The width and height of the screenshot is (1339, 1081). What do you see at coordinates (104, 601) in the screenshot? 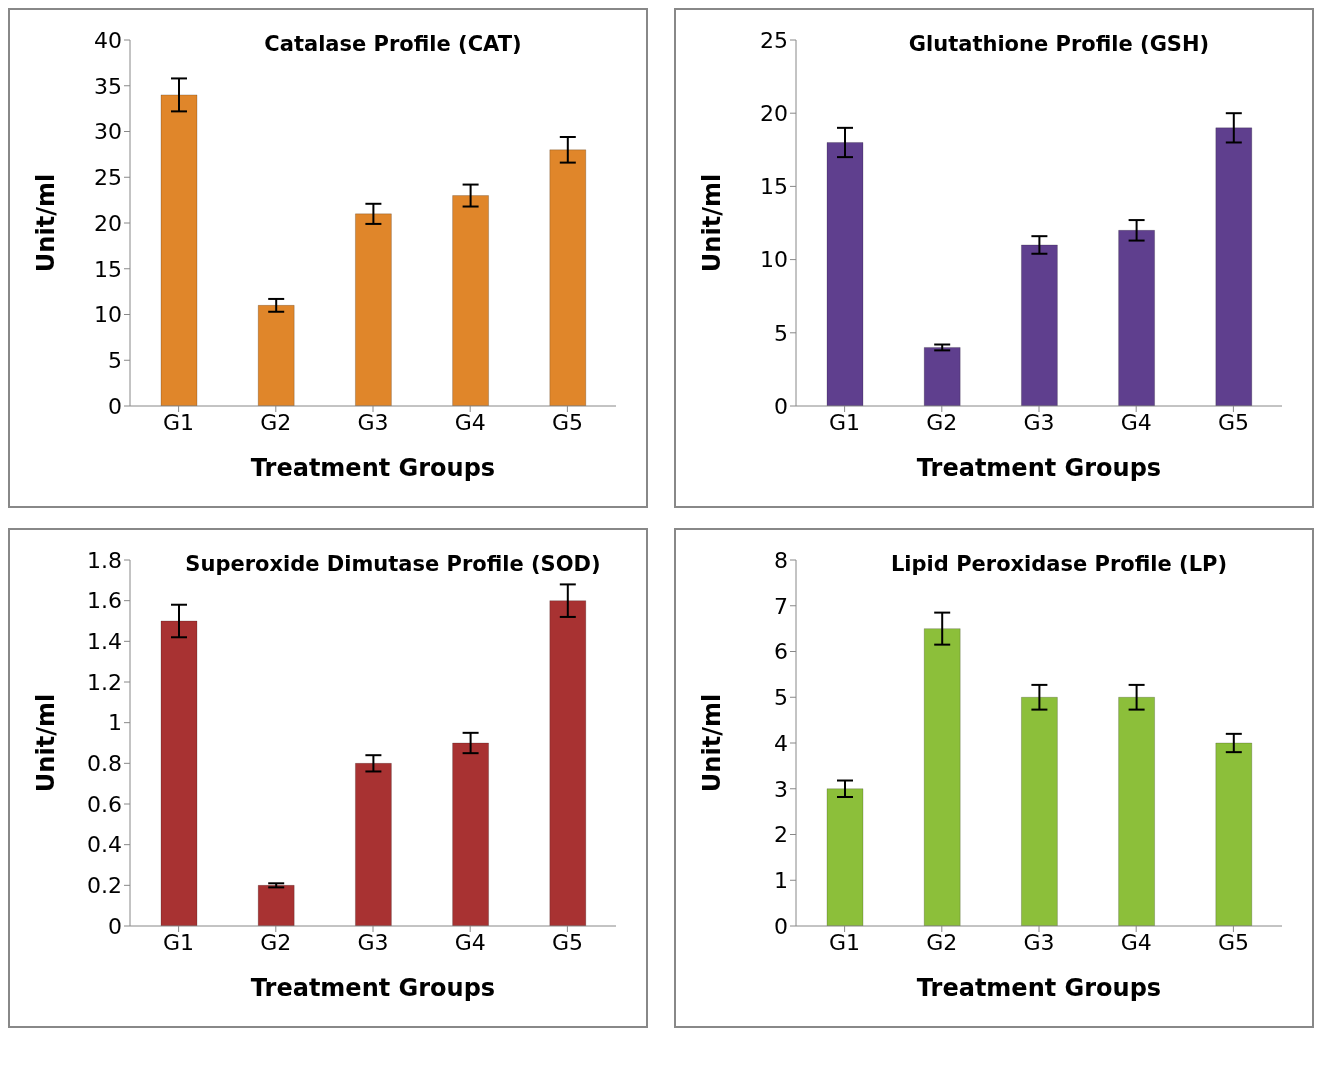
I see `y-tick-label: 1.6` at bounding box center [104, 601].